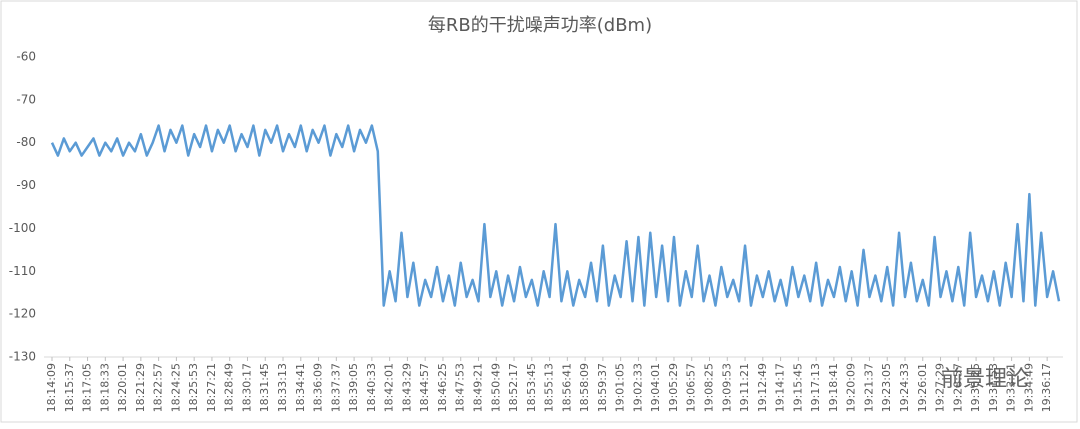  I want to click on x-tick-label: 18:56:41, so click(566, 387).